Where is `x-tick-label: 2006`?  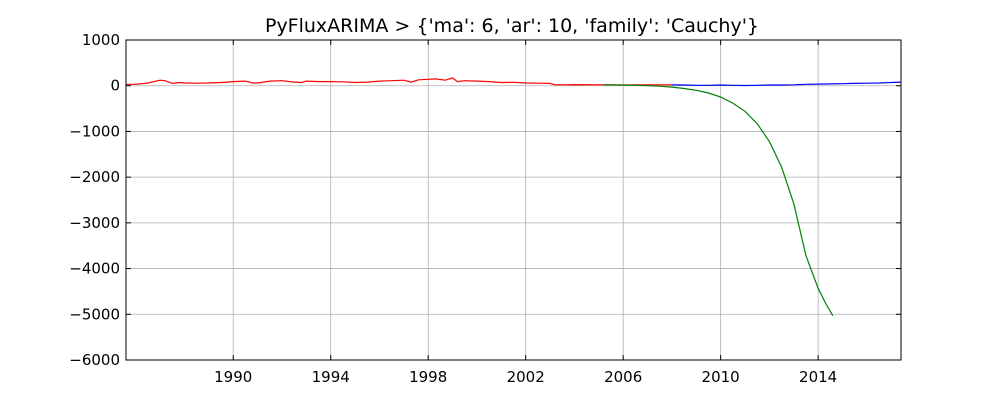 x-tick-label: 2006 is located at coordinates (623, 377).